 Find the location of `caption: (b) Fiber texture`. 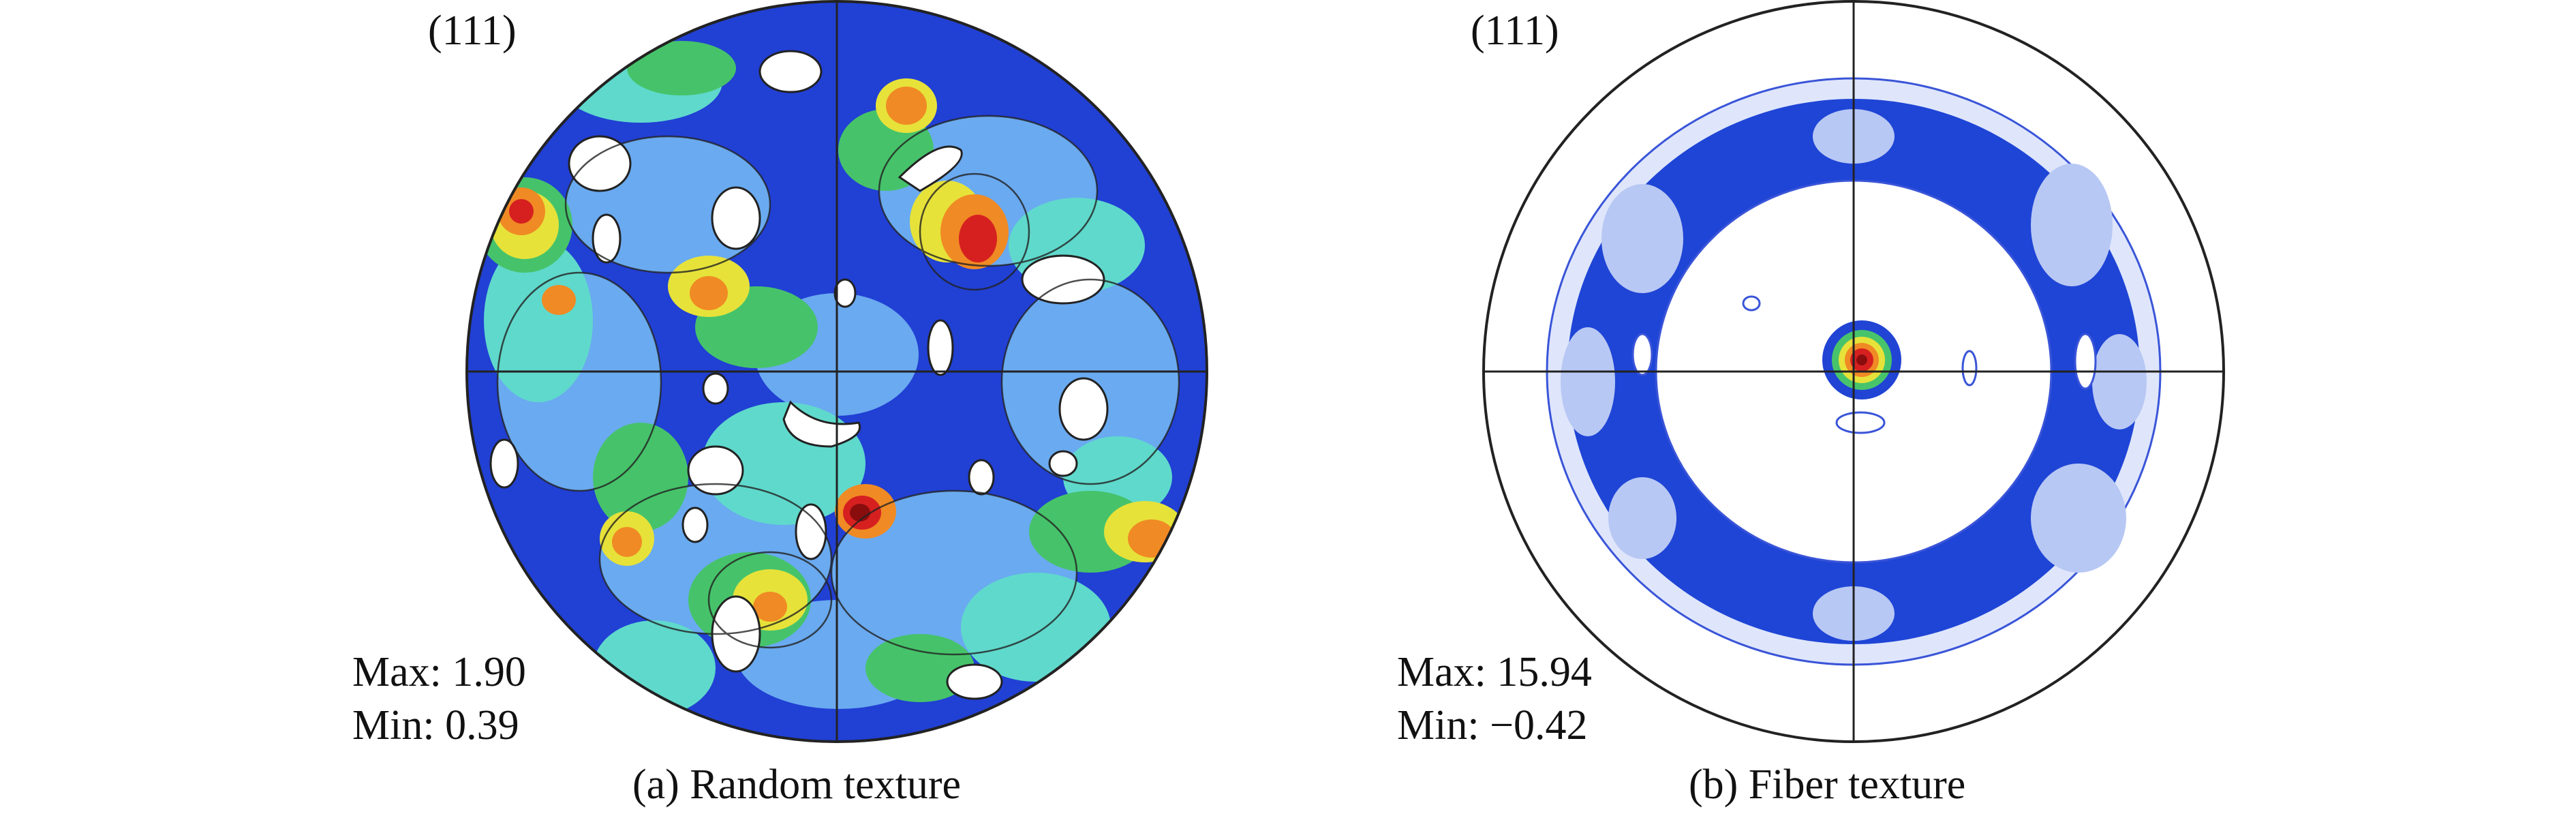

caption: (b) Fiber texture is located at coordinates (1828, 784).